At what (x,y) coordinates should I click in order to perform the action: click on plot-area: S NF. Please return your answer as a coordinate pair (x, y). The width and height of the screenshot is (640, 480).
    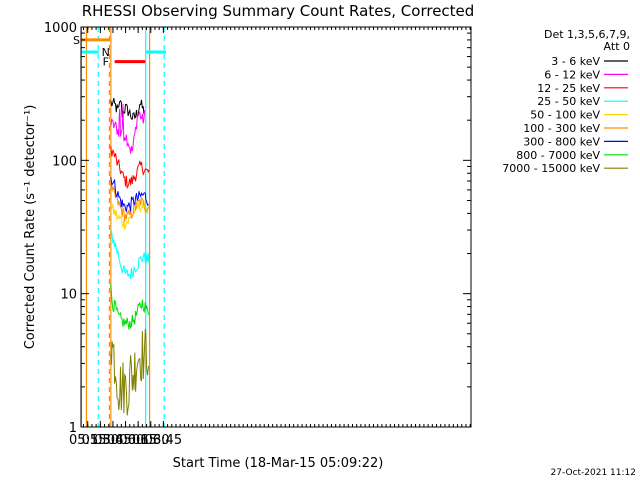
    Looking at the image, I should click on (119, 227).